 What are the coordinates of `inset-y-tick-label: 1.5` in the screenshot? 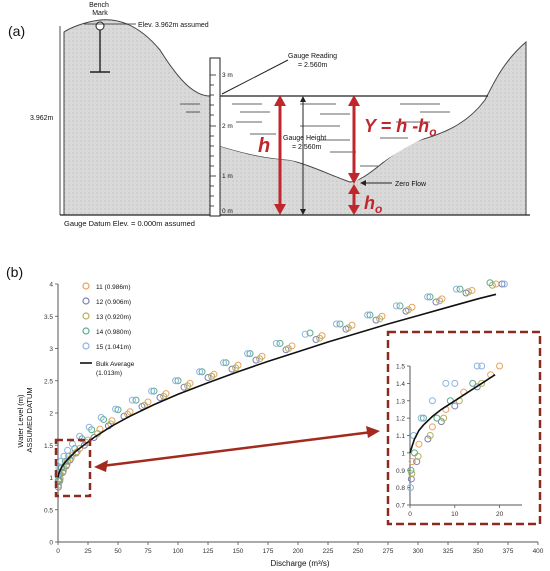 It's located at (400, 367).